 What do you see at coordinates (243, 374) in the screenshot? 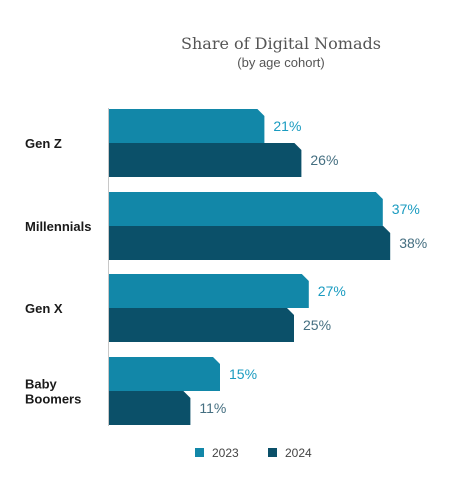
I see `data-label: 15%` at bounding box center [243, 374].